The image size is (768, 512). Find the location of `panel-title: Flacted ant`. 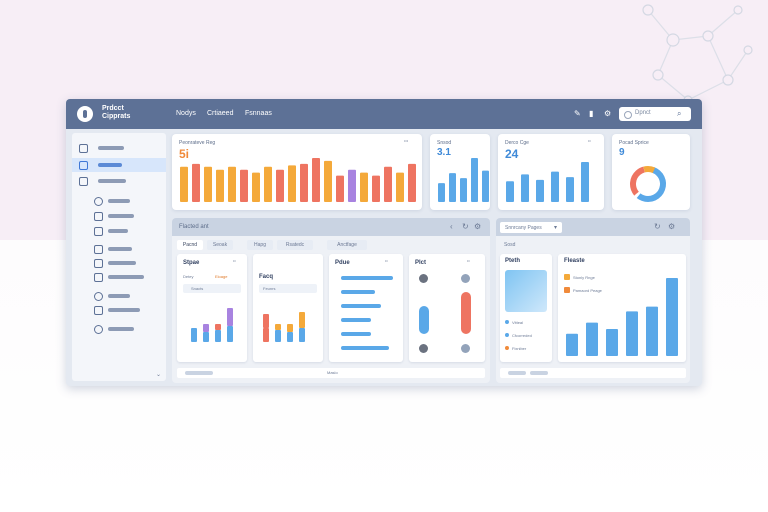

panel-title: Flacted ant is located at coordinates (194, 227).